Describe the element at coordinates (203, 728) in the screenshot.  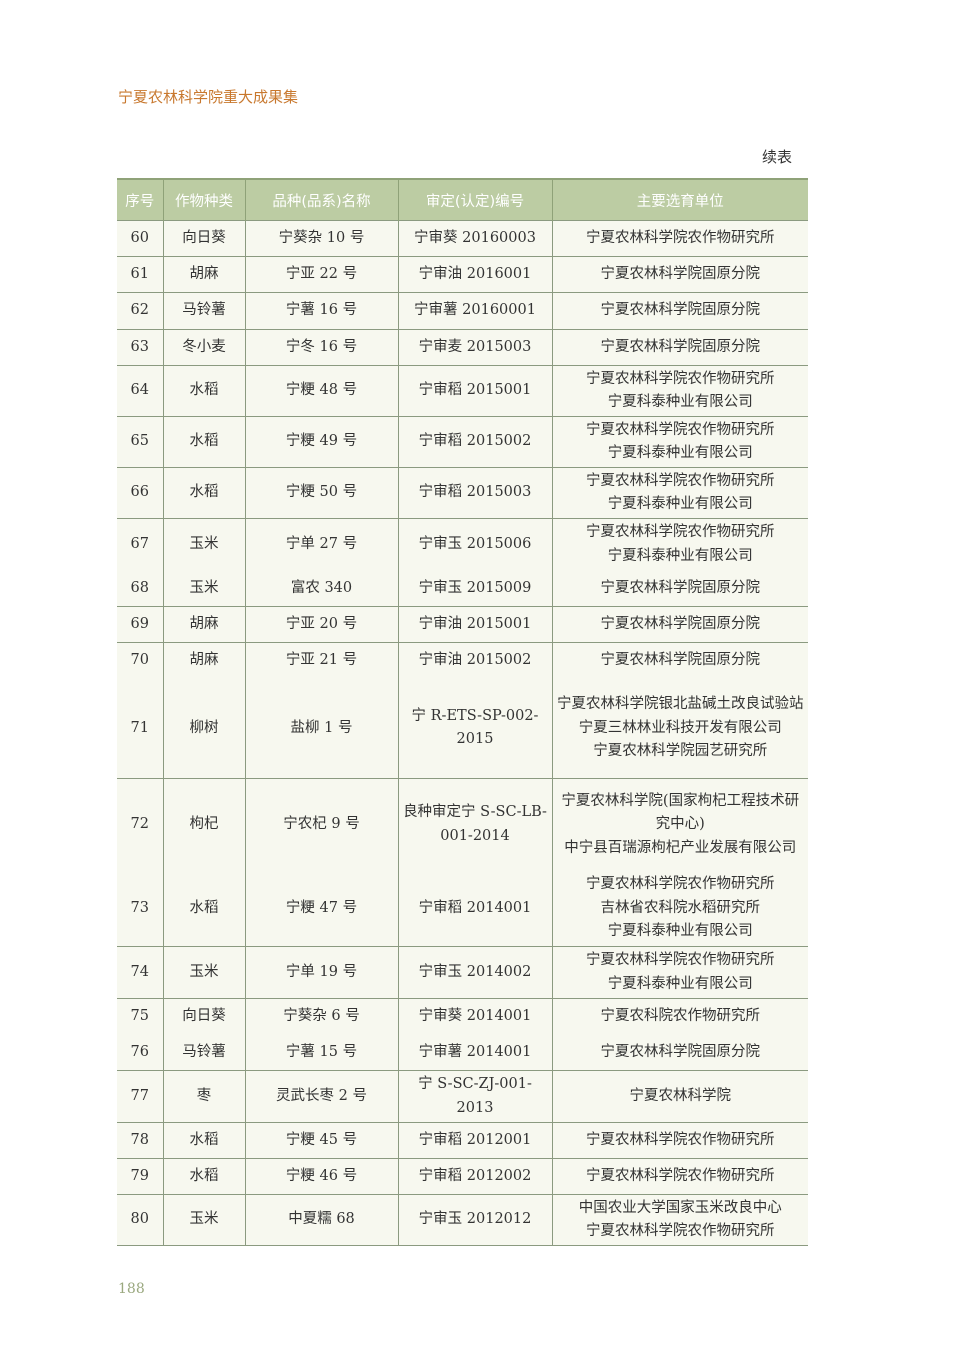
I see `cell-crop: 柳树` at that location.